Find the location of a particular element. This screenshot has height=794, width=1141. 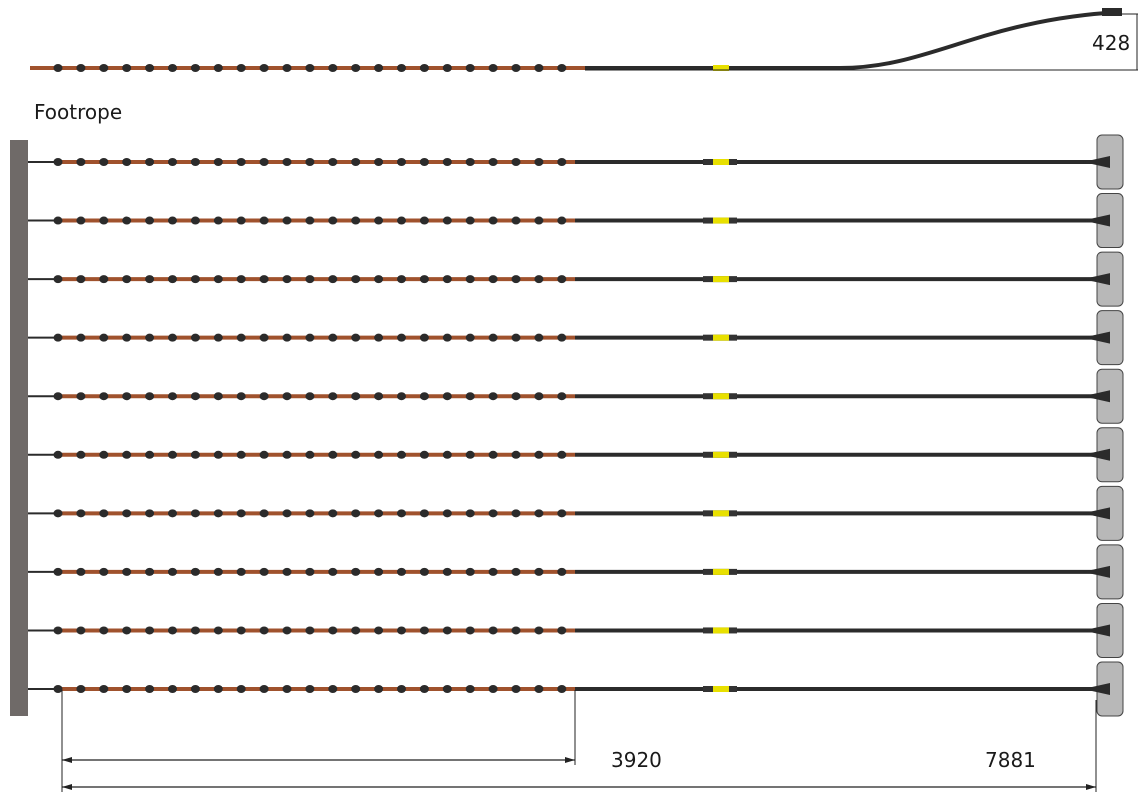

height-dimension-value: 428 is located at coordinates (1111, 43).